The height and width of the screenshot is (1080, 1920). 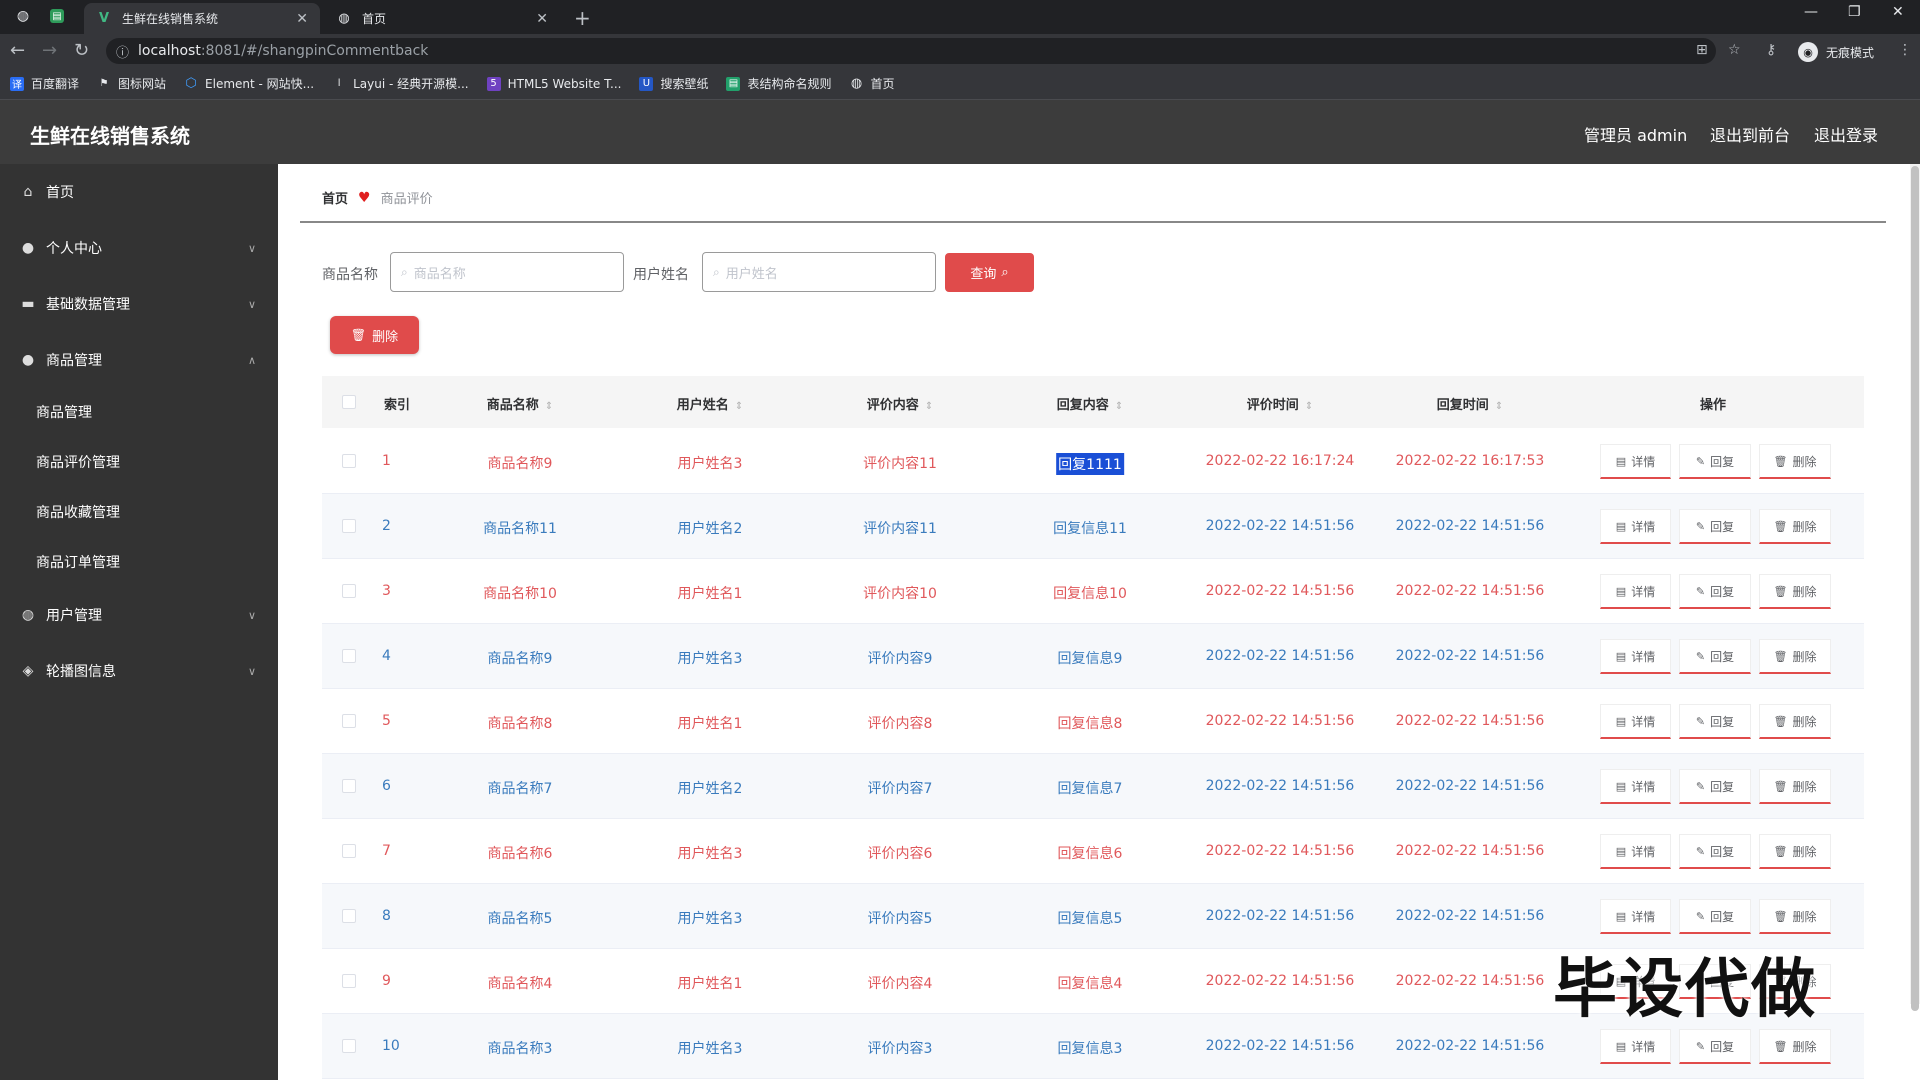 What do you see at coordinates (123, 53) in the screenshot?
I see `info-icon: ⓘ` at bounding box center [123, 53].